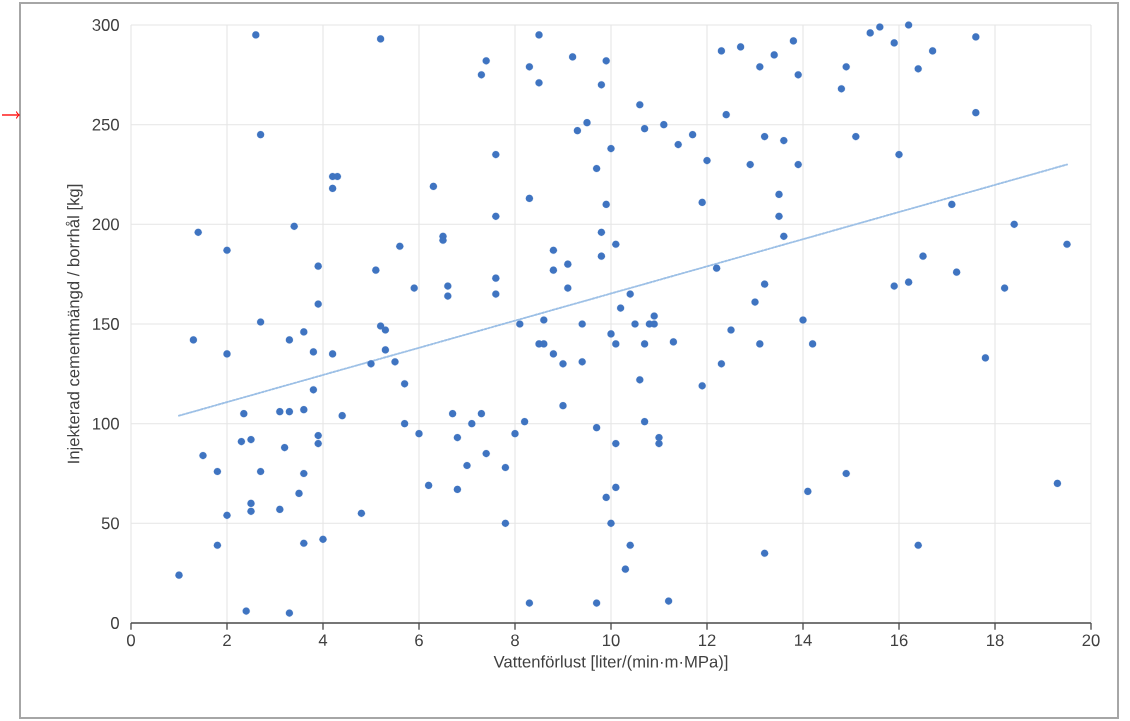 The height and width of the screenshot is (721, 1130). Describe the element at coordinates (1091, 640) in the screenshot. I see `x-tick-label: 20` at that location.